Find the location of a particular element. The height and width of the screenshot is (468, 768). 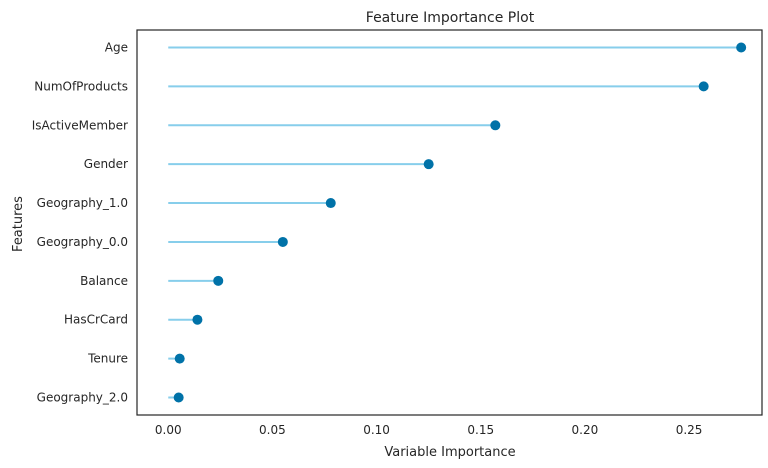

x-axis-label: Variable Importance is located at coordinates (449, 452).